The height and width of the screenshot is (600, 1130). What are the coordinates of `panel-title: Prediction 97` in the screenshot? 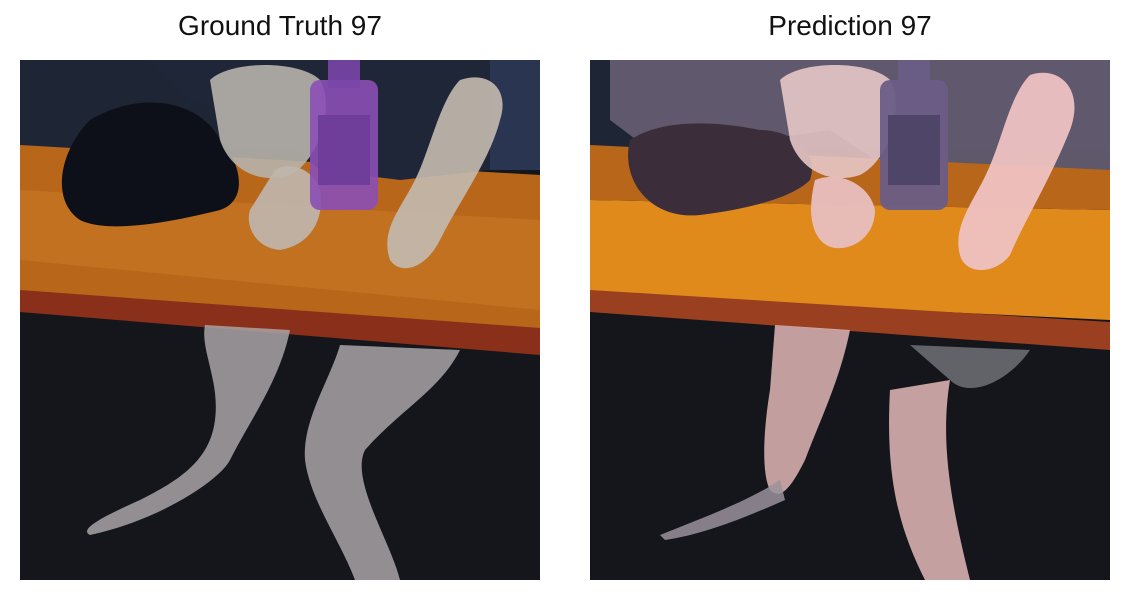 It's located at (850, 25).